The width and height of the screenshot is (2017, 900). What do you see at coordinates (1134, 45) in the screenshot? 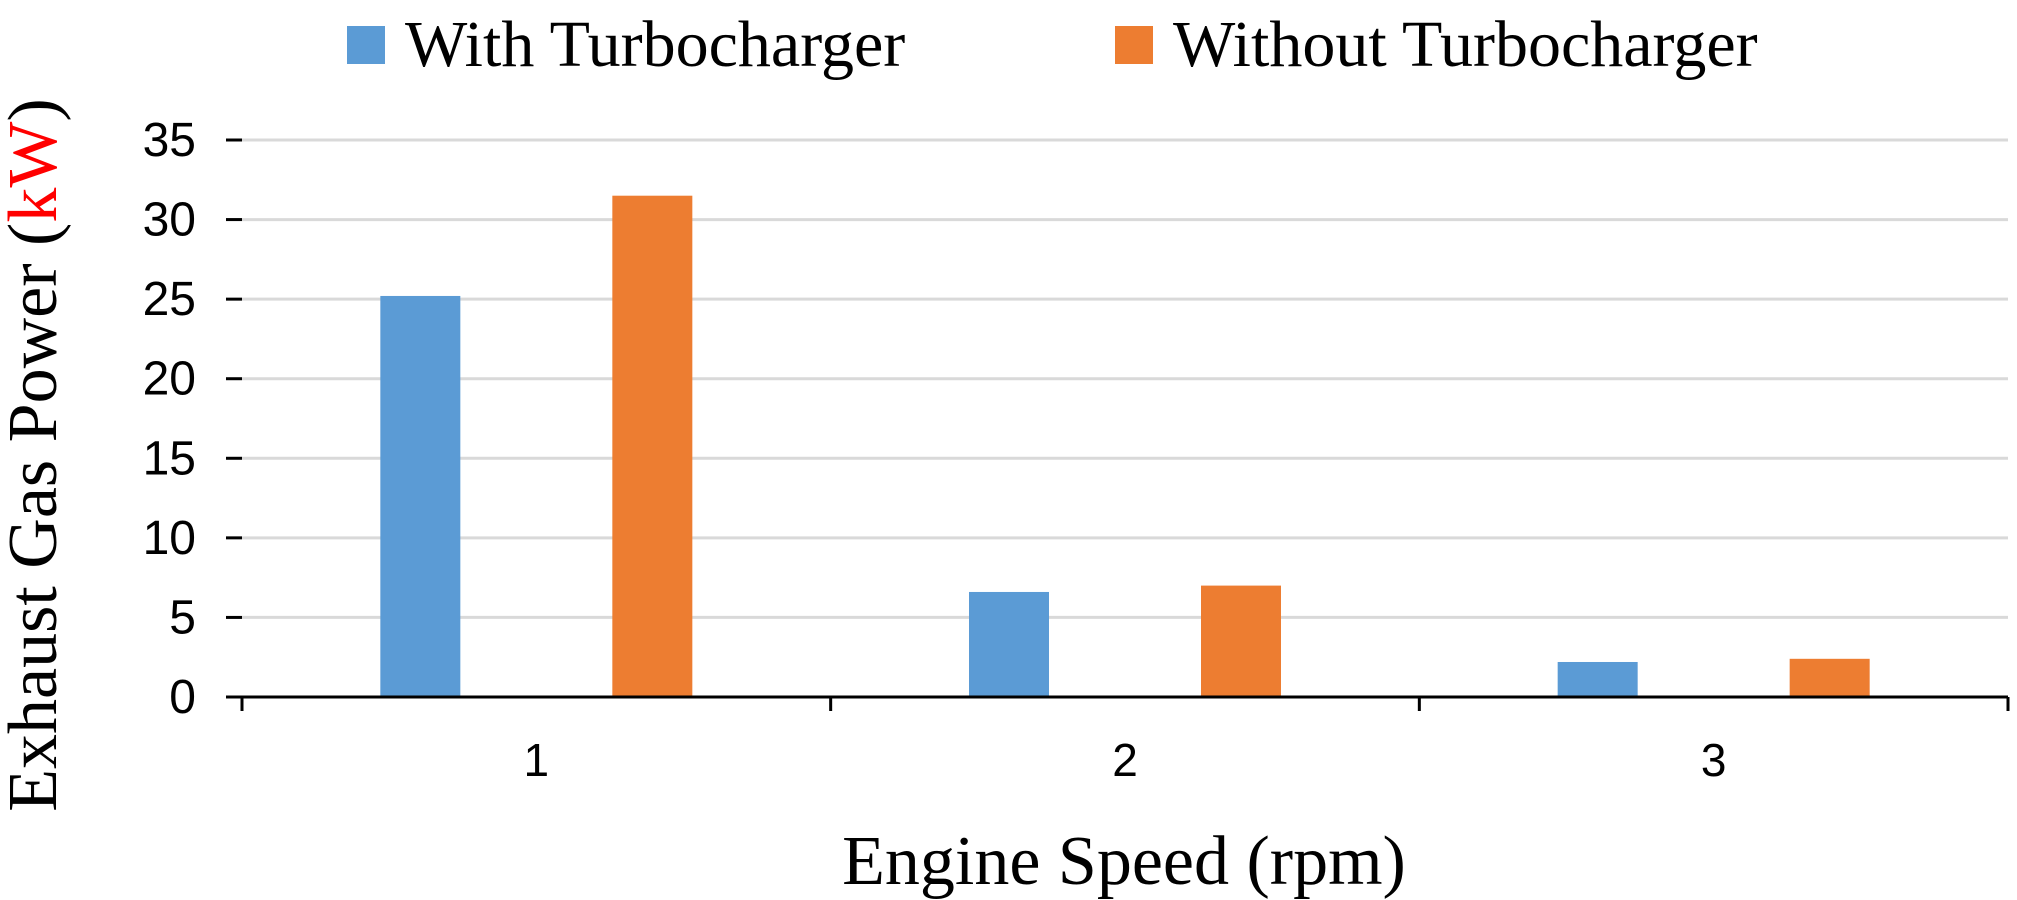
I see `legend-swatch-without-turbocharger` at bounding box center [1134, 45].